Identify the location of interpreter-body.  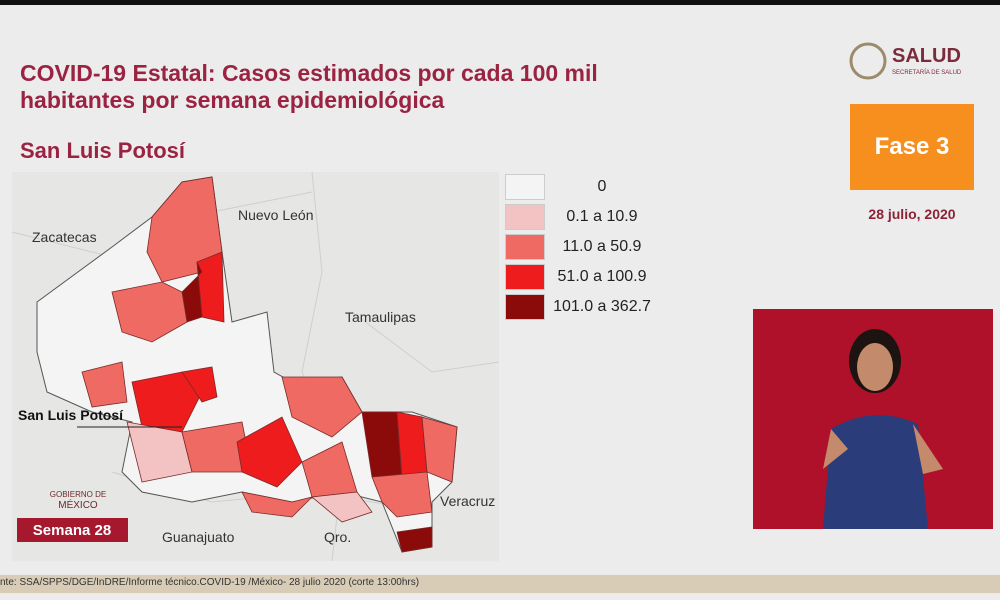
(875, 472).